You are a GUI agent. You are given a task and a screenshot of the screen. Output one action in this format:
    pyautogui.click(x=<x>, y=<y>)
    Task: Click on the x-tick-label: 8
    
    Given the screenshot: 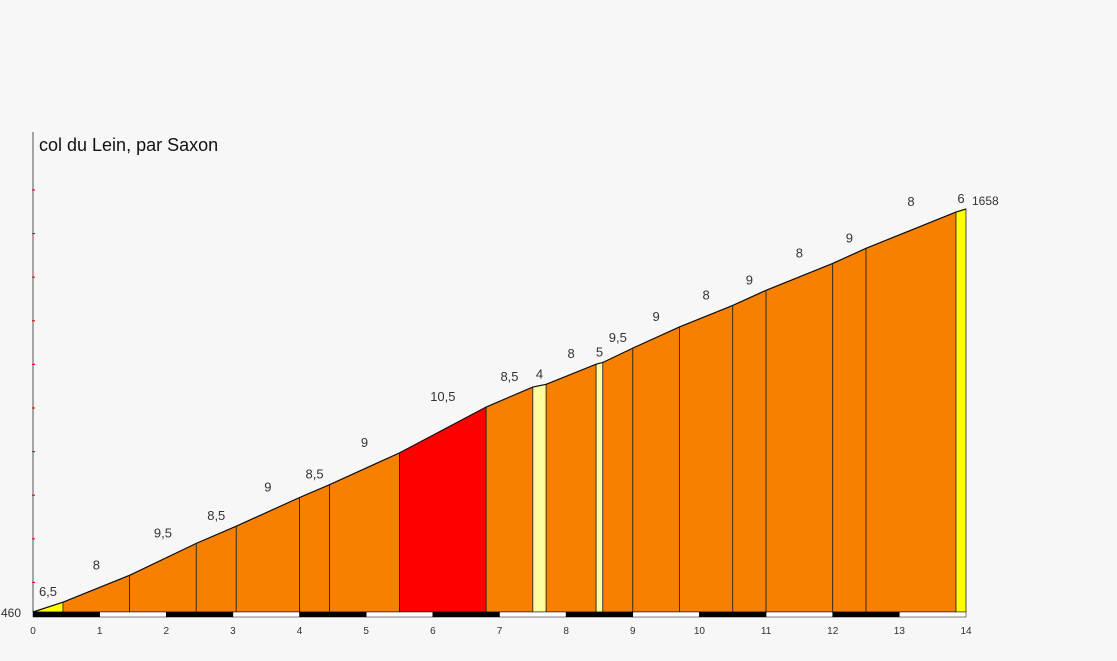 What is the action you would take?
    pyautogui.click(x=566, y=631)
    